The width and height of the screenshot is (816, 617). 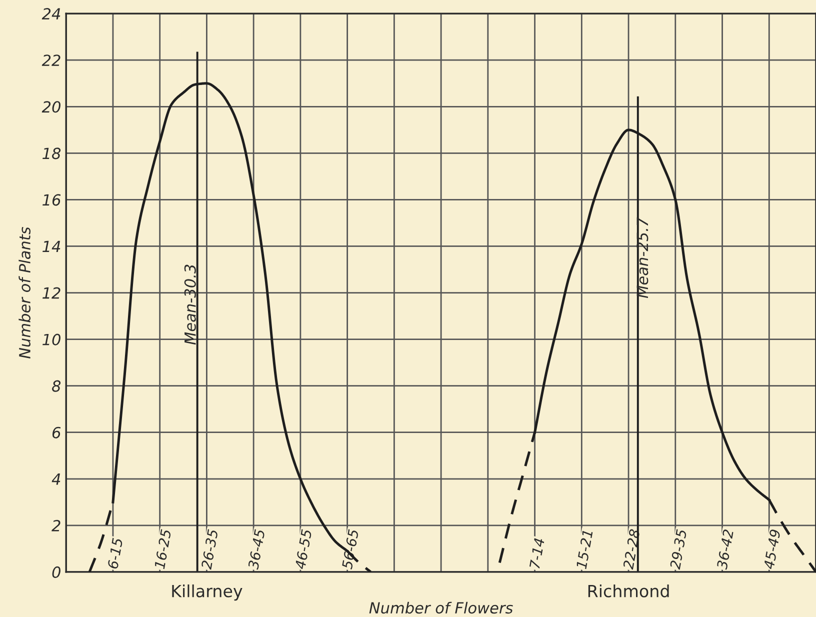 I want to click on y-tick-label: 0, so click(x=56, y=572).